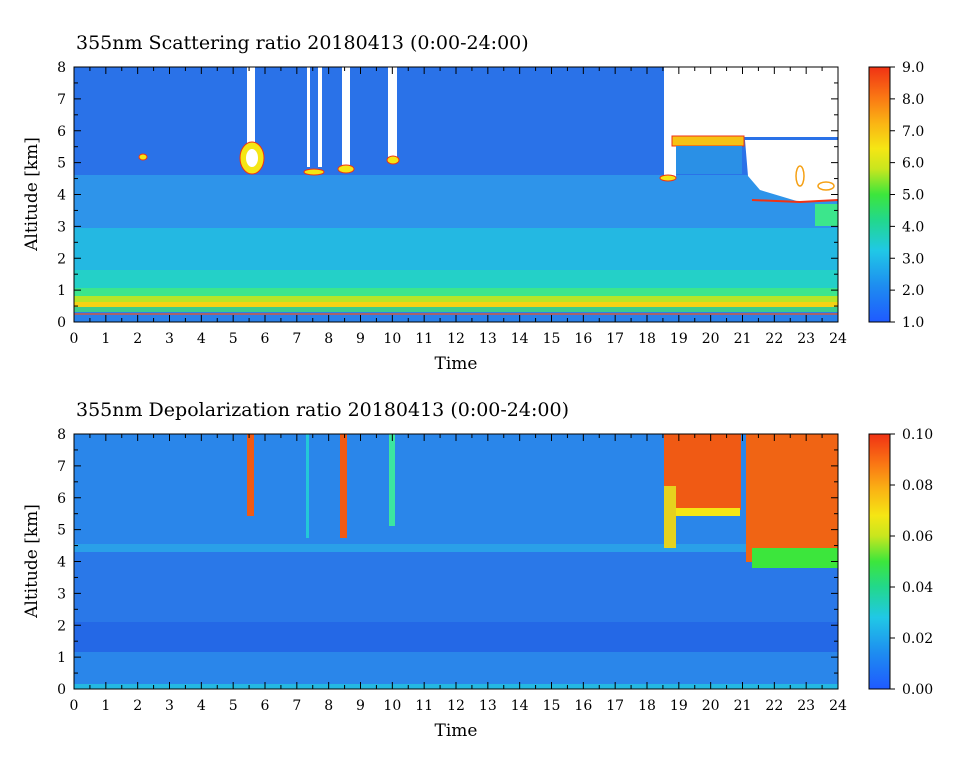 This screenshot has width=960, height=770. What do you see at coordinates (61, 291) in the screenshot?
I see `y-tick-label: 1` at bounding box center [61, 291].